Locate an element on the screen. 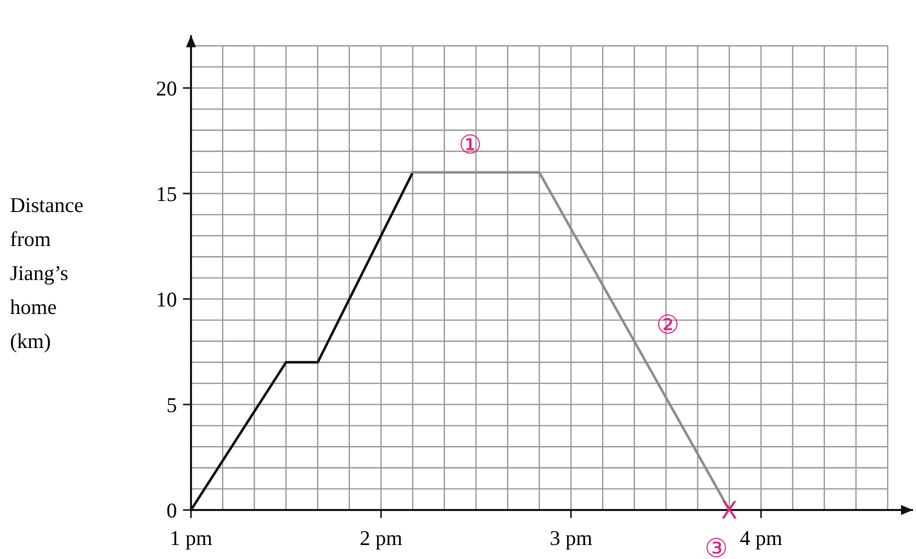  y-tick-label: 20 is located at coordinates (166, 88).